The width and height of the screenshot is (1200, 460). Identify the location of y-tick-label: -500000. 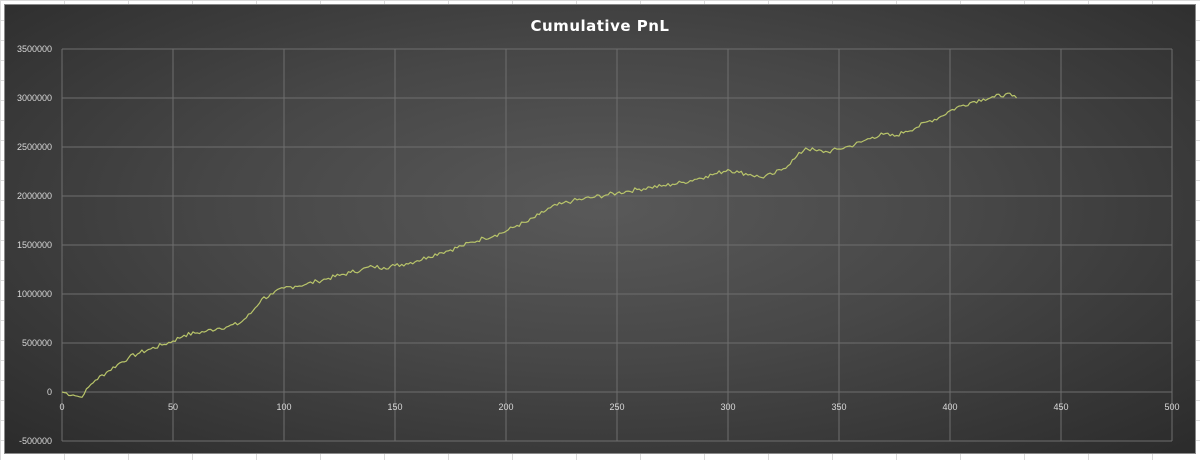
(35, 441).